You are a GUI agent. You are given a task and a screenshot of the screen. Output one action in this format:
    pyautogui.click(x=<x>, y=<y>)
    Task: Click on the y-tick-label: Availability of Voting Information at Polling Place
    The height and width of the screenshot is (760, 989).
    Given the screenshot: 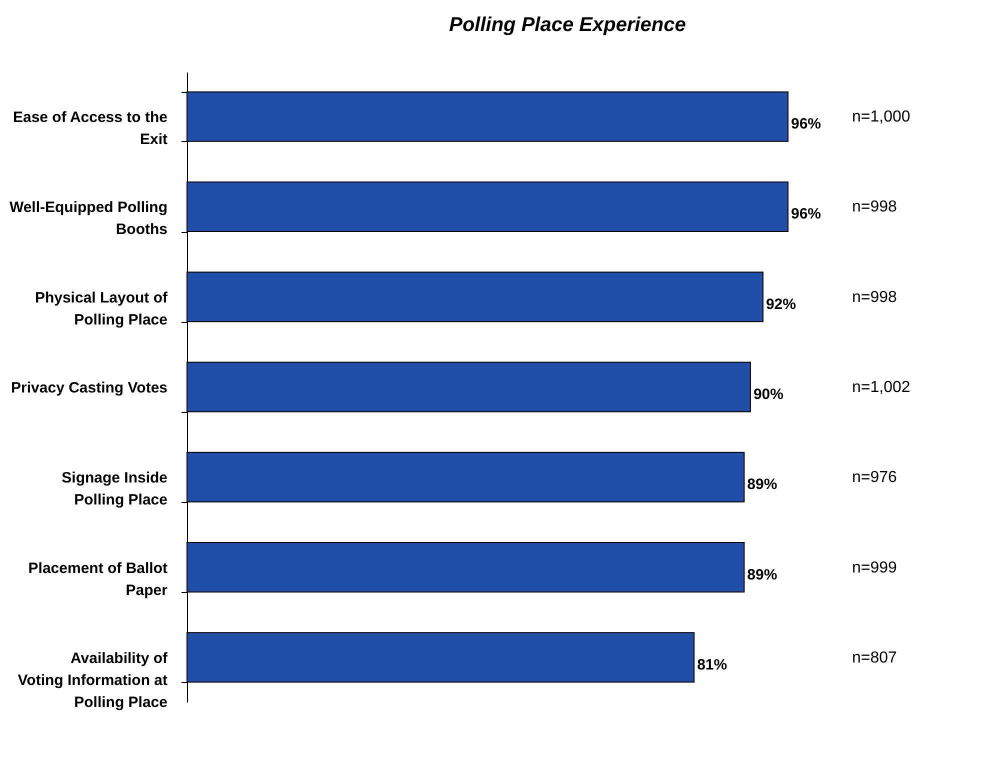 What is the action you would take?
    pyautogui.click(x=93, y=680)
    